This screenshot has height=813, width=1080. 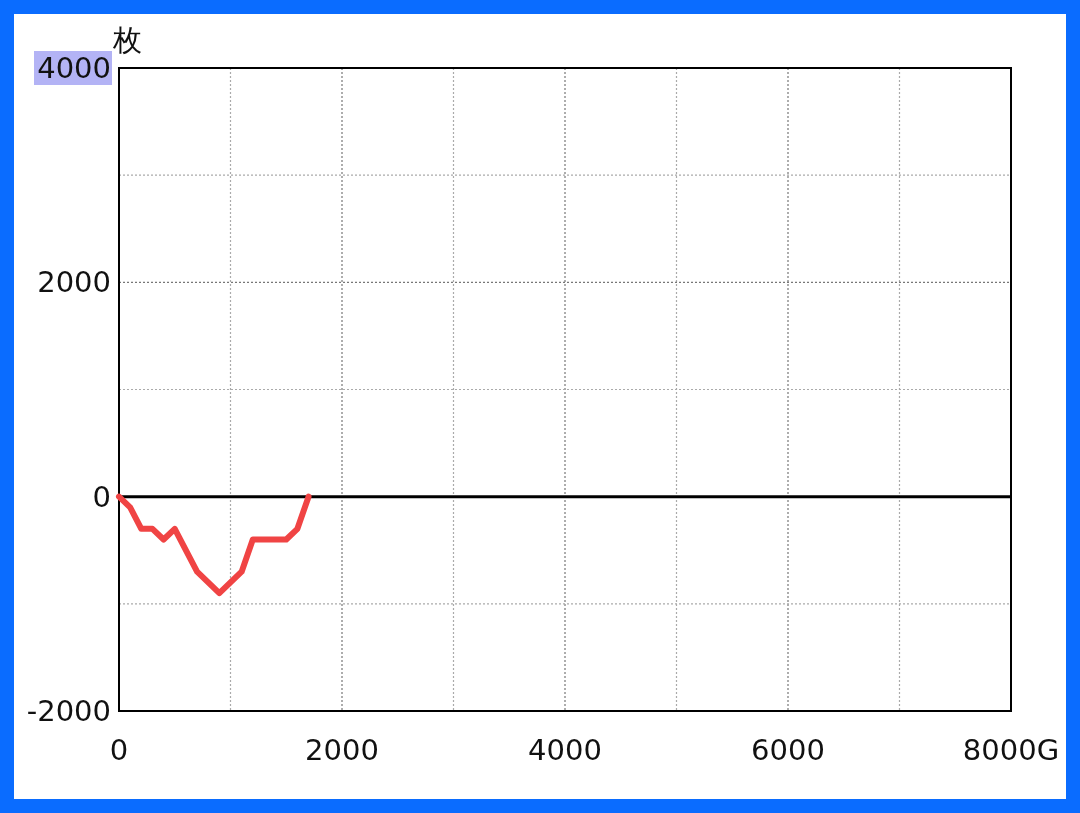 What do you see at coordinates (68, 711) in the screenshot?
I see `y-tick-label: -2000` at bounding box center [68, 711].